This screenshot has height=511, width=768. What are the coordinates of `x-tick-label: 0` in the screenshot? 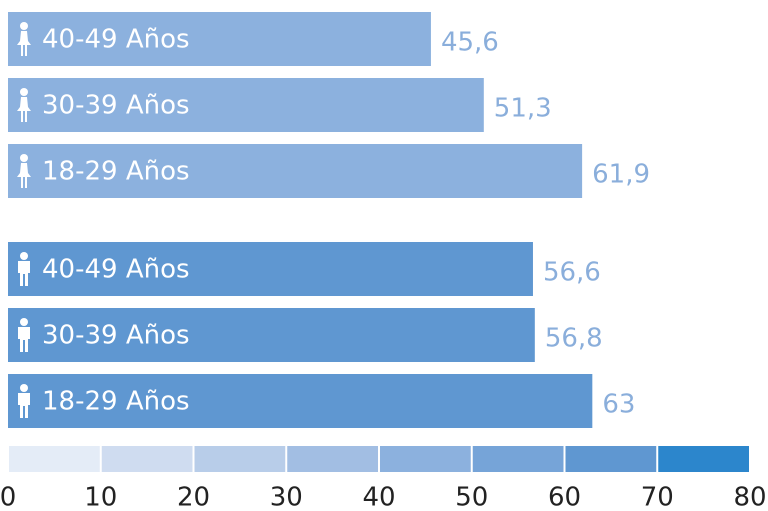 It's located at (8, 497).